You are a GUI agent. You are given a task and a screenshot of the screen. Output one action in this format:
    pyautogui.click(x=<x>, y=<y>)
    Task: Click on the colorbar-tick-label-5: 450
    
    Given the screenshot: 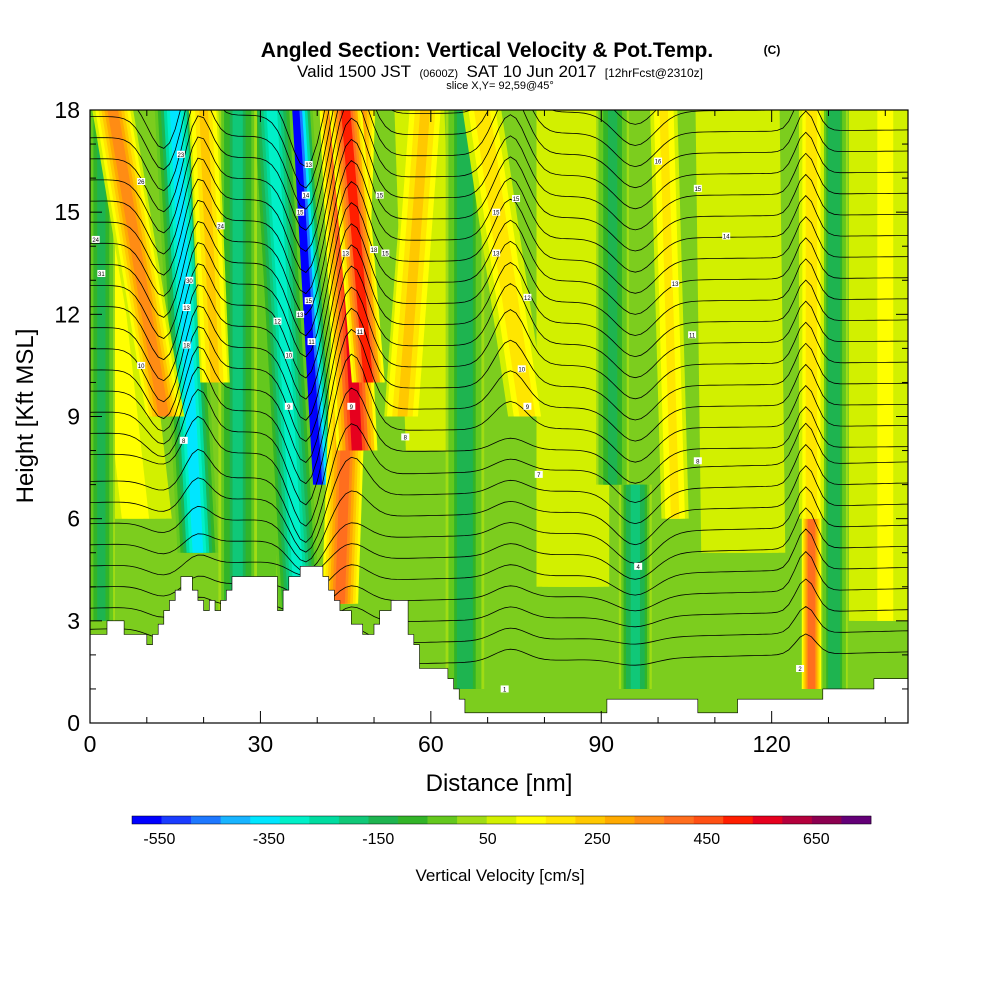 What is the action you would take?
    pyautogui.click(x=706, y=839)
    